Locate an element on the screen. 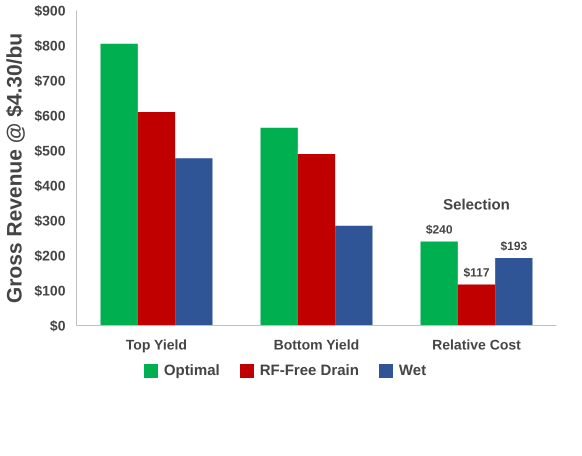  data-label: $240 is located at coordinates (439, 229).